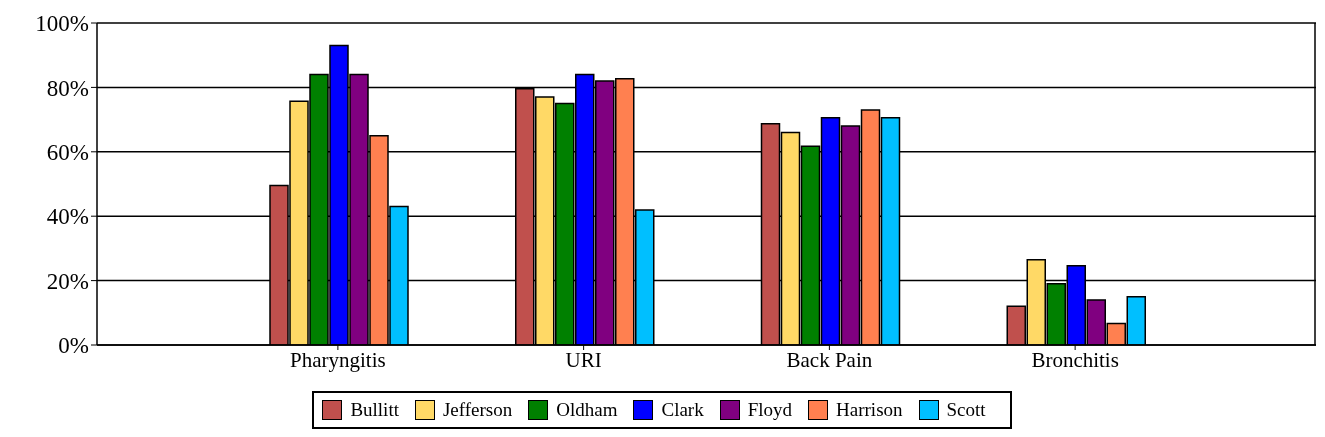  Describe the element at coordinates (583, 359) in the screenshot. I see `x-tick-label: URI` at that location.